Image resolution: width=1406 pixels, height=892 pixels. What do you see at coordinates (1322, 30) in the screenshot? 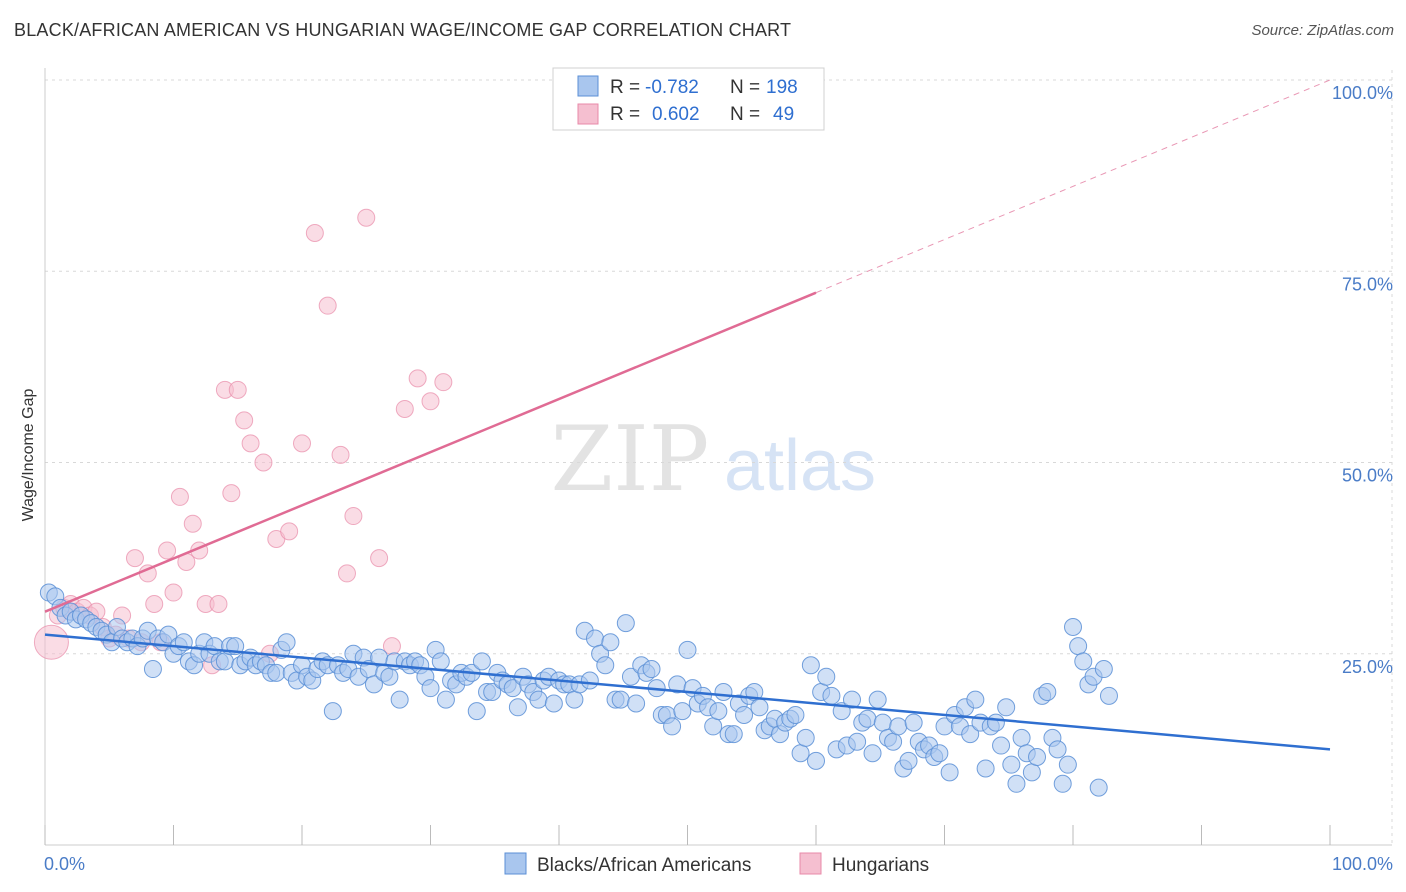
I see `source-label: Source: ZipAtlas.com` at bounding box center [1322, 30].